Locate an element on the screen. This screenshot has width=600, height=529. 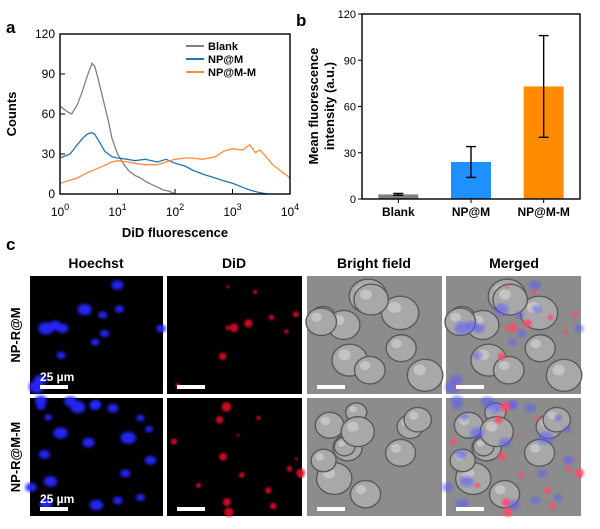
micrograph-1-0: 25 µm is located at coordinates (94, 455).